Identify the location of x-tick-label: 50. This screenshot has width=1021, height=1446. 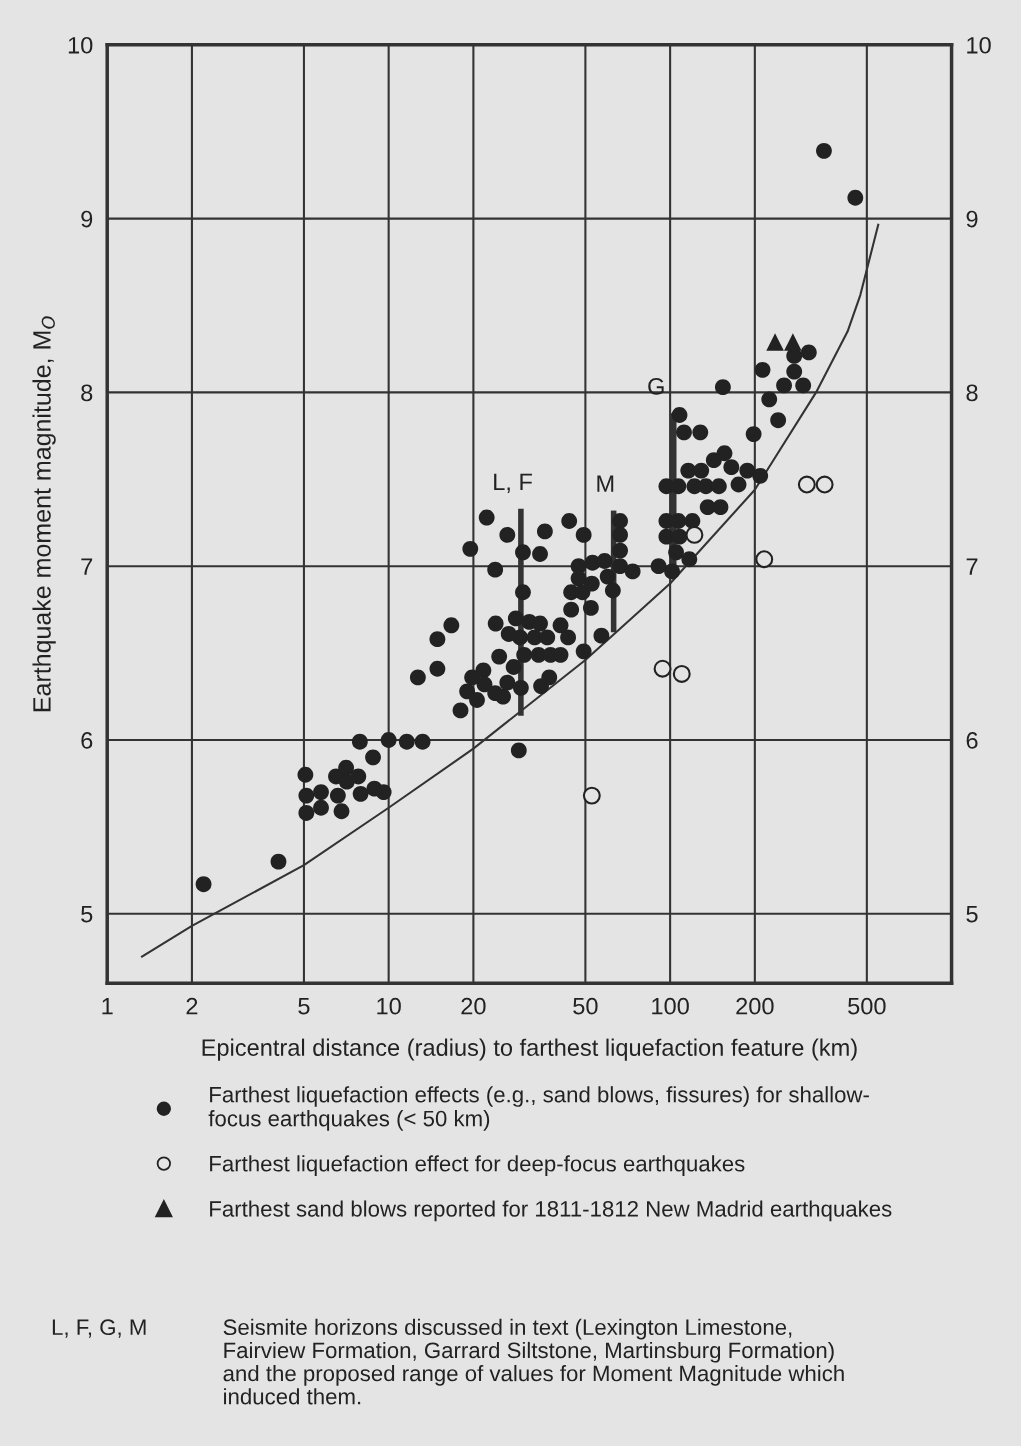
(585, 1006).